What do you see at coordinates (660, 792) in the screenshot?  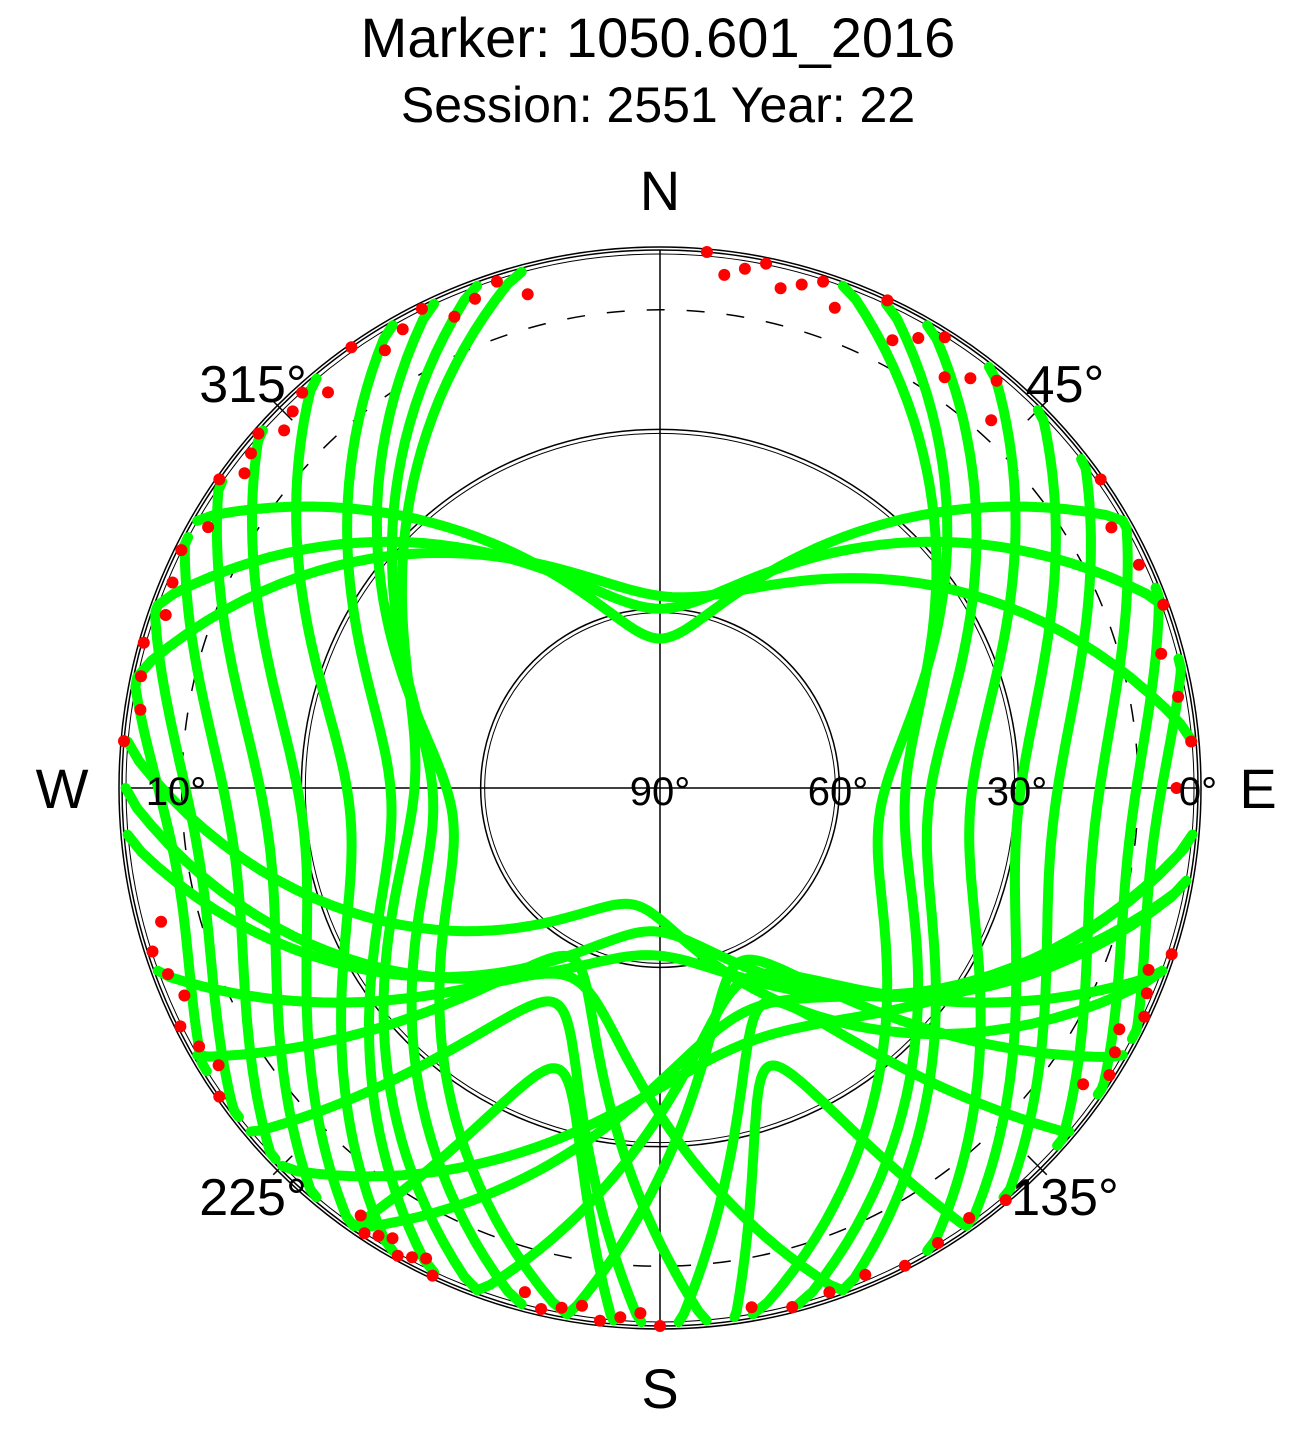 I see `elevation-label-90: 90°` at bounding box center [660, 792].